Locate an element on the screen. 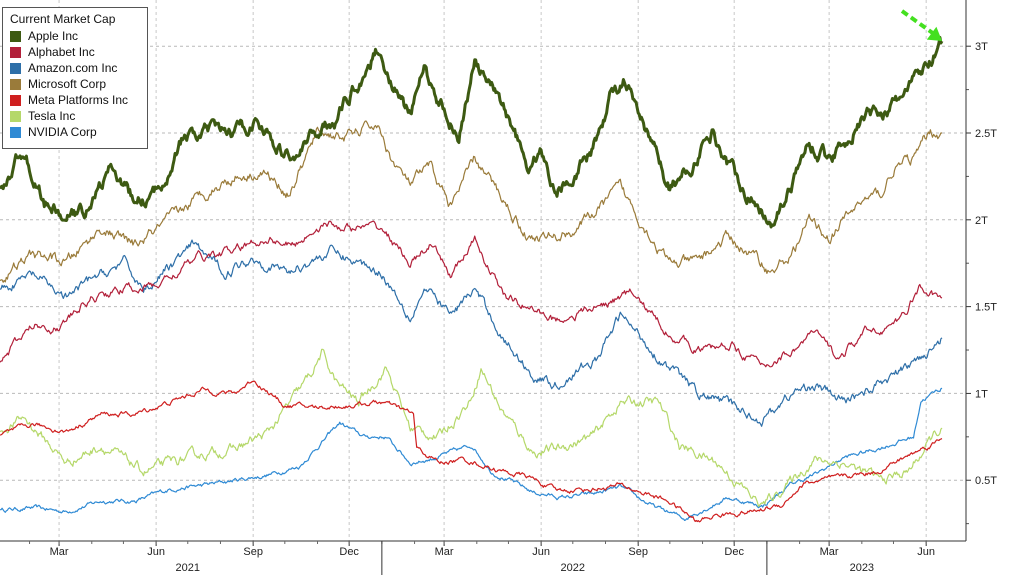 Image resolution: width=1011 pixels, height=575 pixels. legend-label: Tesla Inc is located at coordinates (52, 116).